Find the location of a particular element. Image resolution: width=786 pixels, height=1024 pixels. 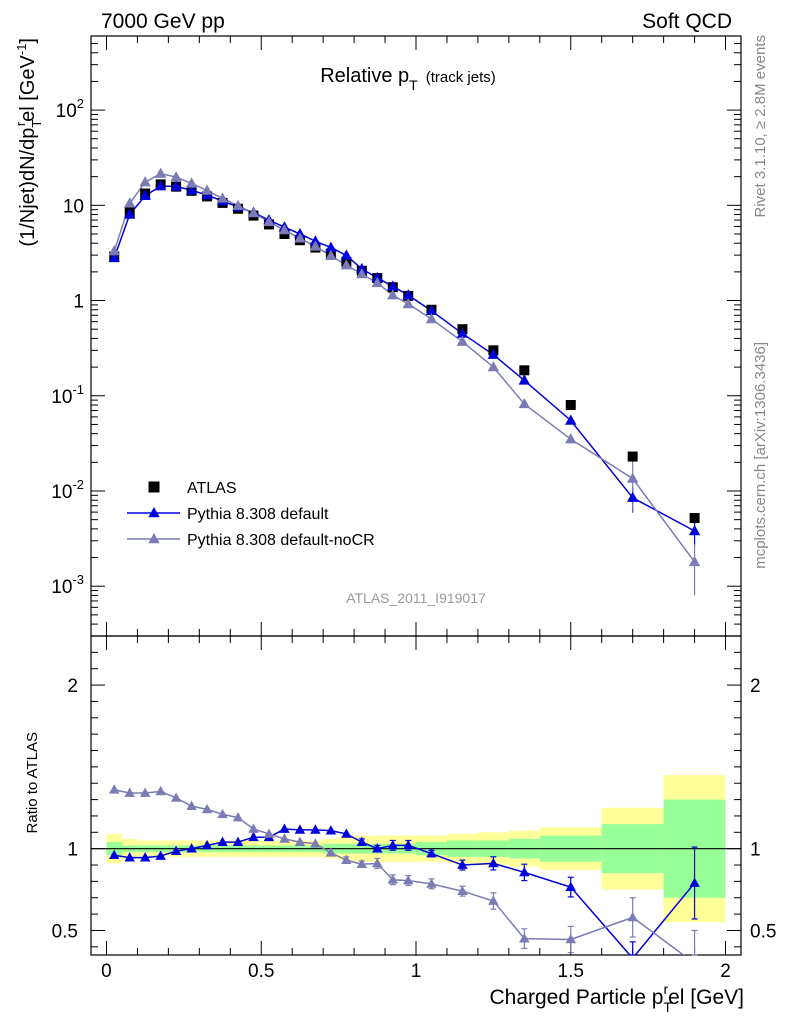

x-tick-label: 1.5 is located at coordinates (571, 971).